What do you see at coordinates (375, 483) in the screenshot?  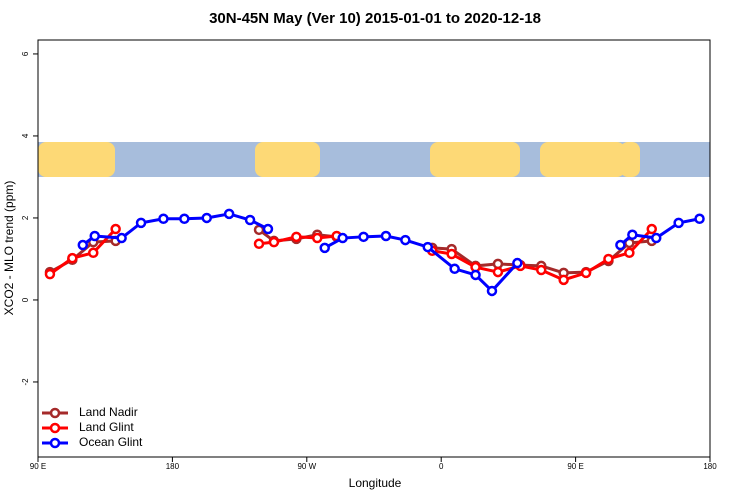 I see `x-axis-label: Longitude` at bounding box center [375, 483].